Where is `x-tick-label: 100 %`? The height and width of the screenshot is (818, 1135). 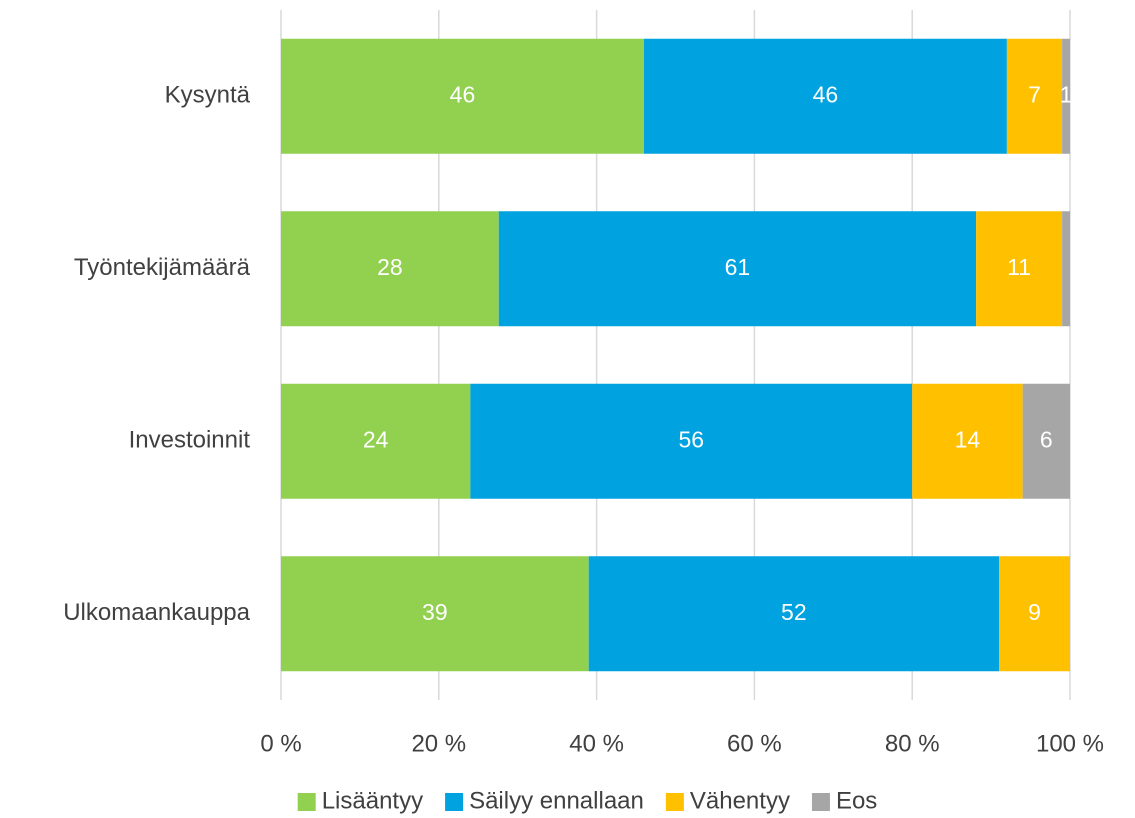
x-tick-label: 100 % is located at coordinates (1070, 743).